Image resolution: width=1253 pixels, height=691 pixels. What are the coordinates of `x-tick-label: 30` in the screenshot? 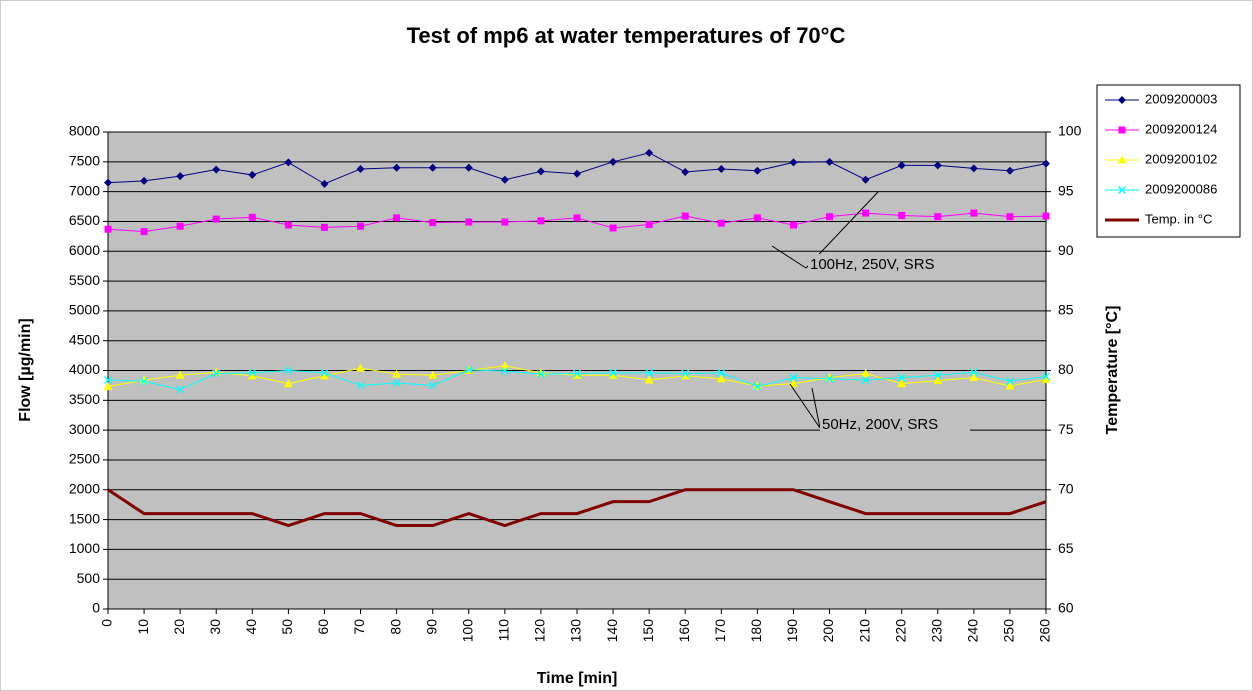 It's located at (215, 627).